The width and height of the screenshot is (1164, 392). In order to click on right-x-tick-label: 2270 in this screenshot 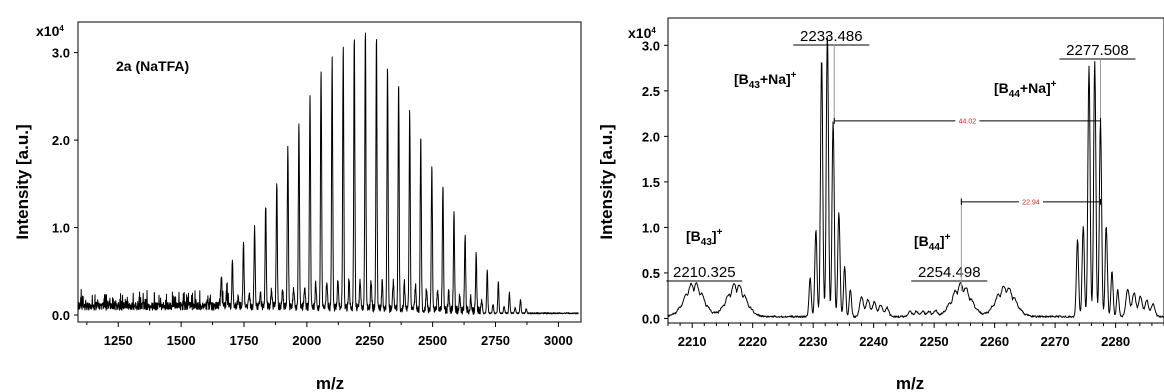, I will do `click(1055, 341)`.